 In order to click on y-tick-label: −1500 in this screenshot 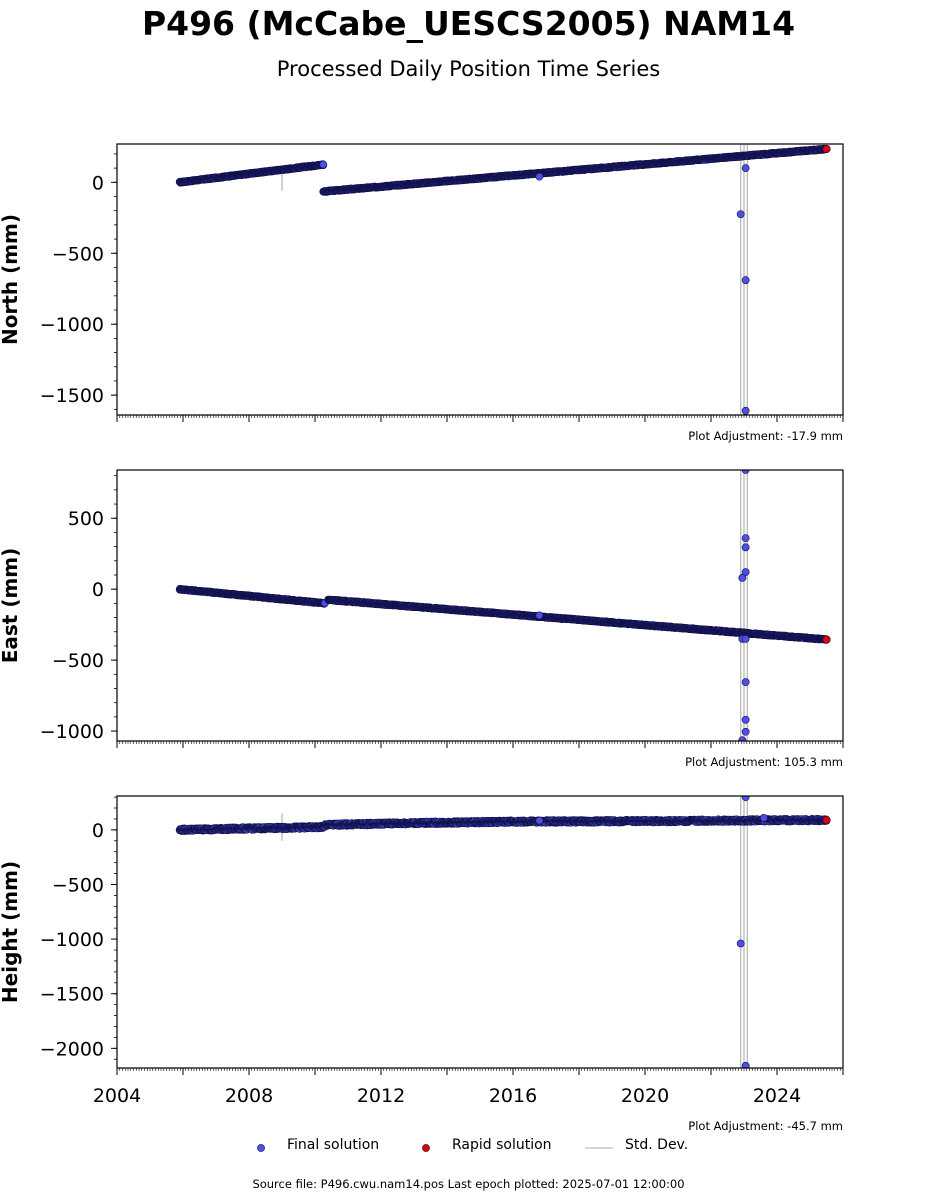, I will do `click(72, 396)`.